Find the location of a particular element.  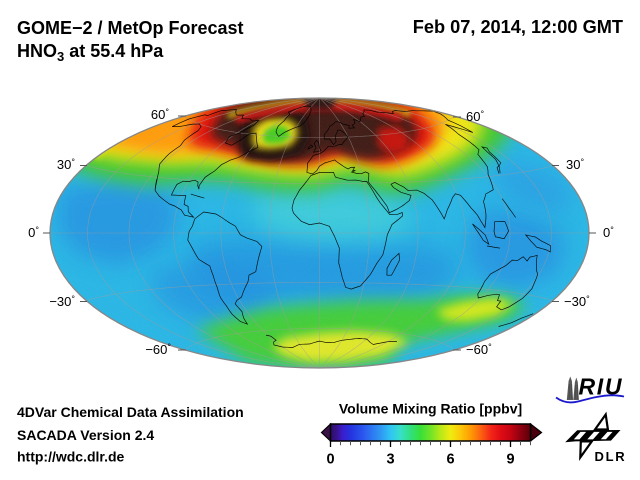

svg-text: SACADA Version 2.4 is located at coordinates (85, 435).